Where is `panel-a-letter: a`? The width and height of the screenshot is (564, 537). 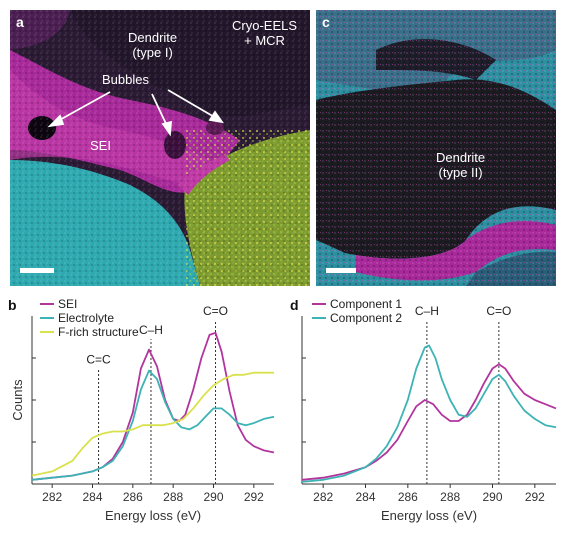 panel-a-letter: a is located at coordinates (20, 22).